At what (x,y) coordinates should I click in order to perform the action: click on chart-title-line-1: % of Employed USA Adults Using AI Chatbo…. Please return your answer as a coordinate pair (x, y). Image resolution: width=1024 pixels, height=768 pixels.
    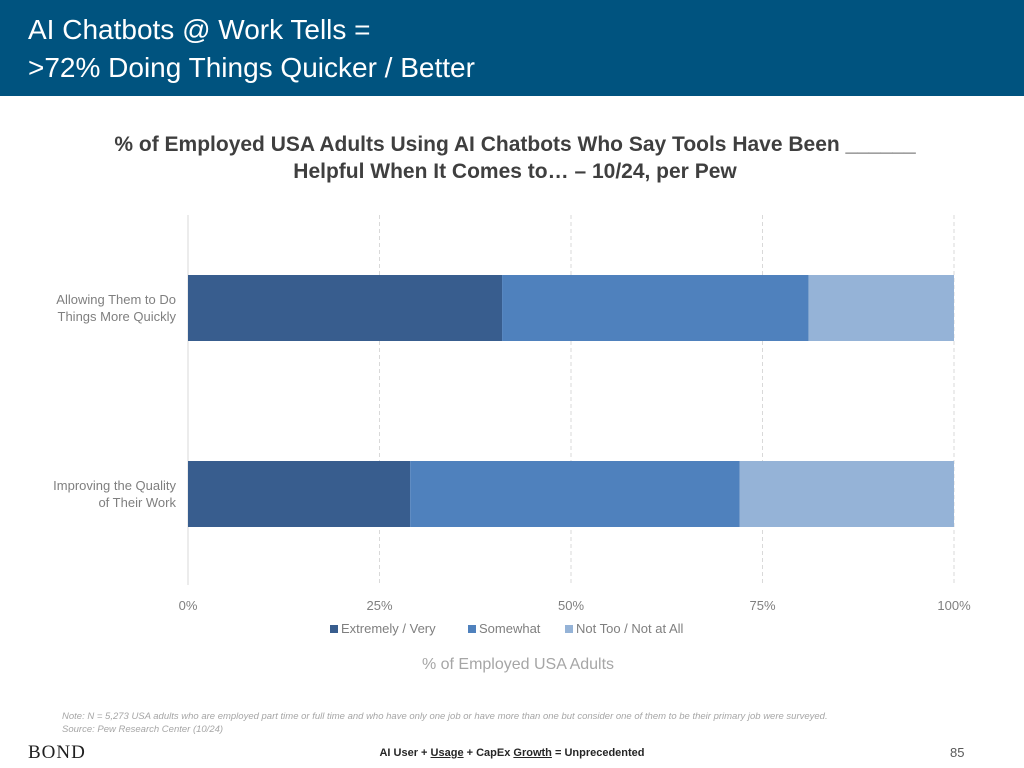
    Looking at the image, I should click on (515, 144).